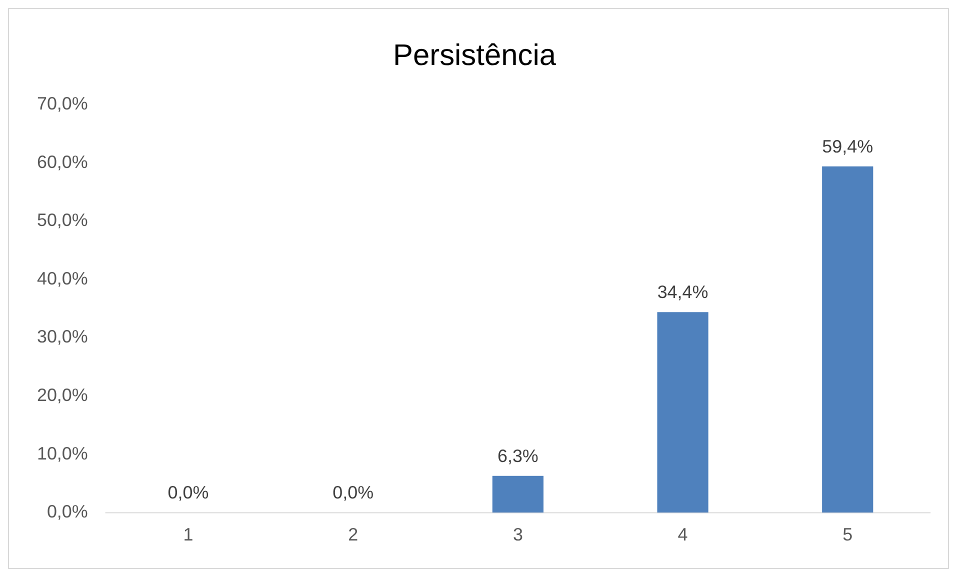 The width and height of the screenshot is (959, 579). What do you see at coordinates (353, 534) in the screenshot?
I see `x-tick-label: 2` at bounding box center [353, 534].